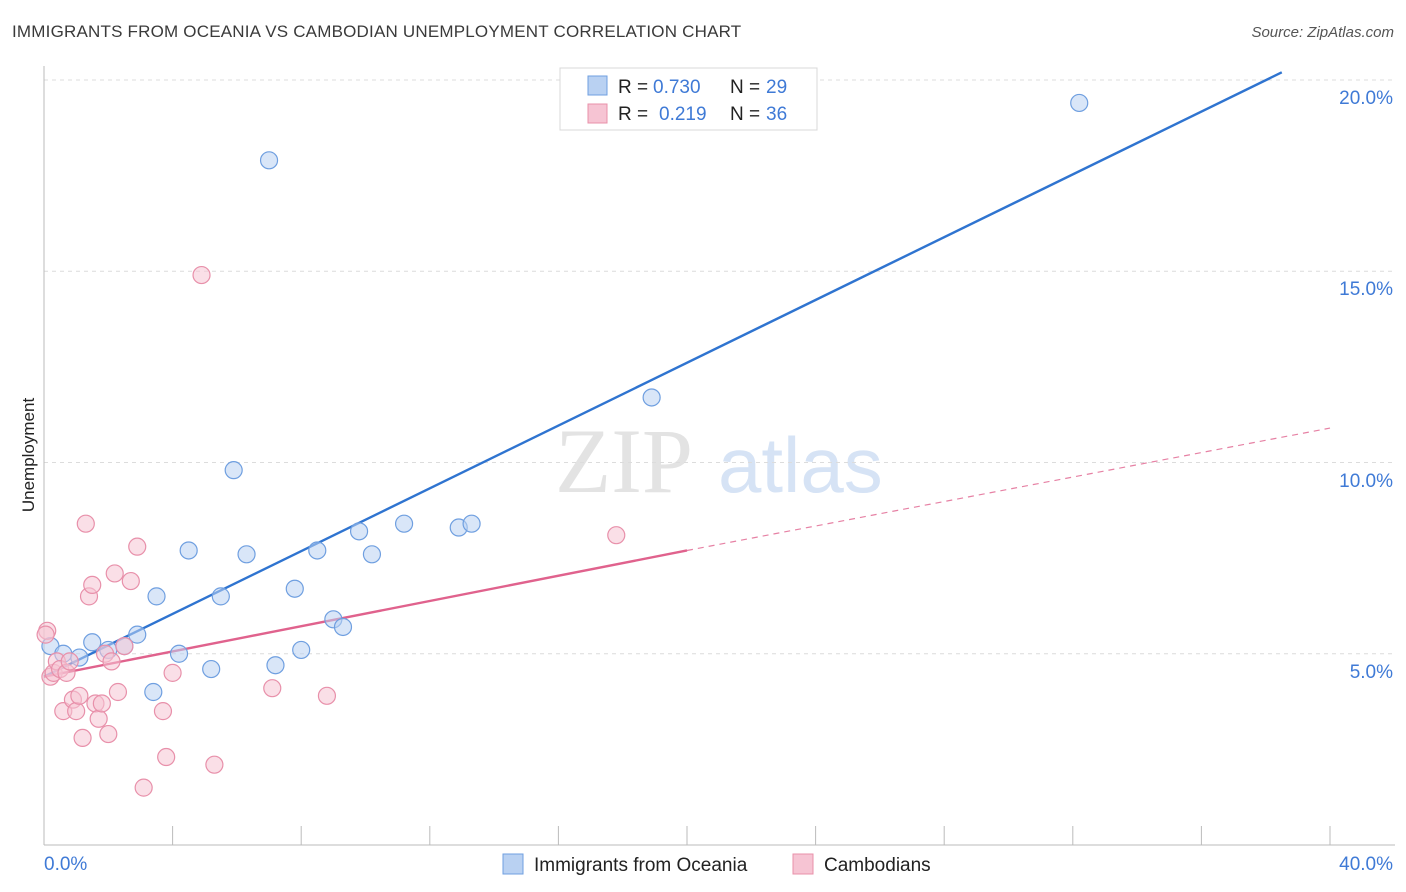 This screenshot has width=1406, height=892. Describe the element at coordinates (1366, 864) in the screenshot. I see `x-tick-label: 40.0%` at that location.